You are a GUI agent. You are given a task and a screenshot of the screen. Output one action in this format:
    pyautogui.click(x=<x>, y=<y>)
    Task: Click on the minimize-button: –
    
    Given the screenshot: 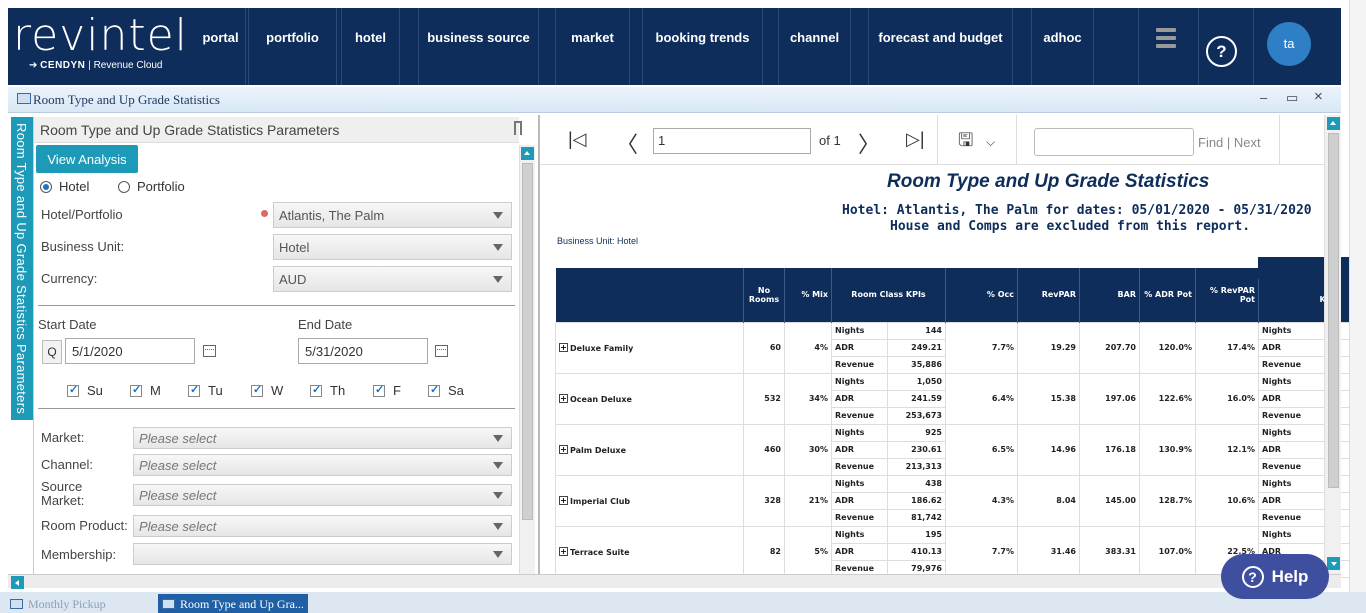 What is the action you would take?
    pyautogui.click(x=1264, y=97)
    